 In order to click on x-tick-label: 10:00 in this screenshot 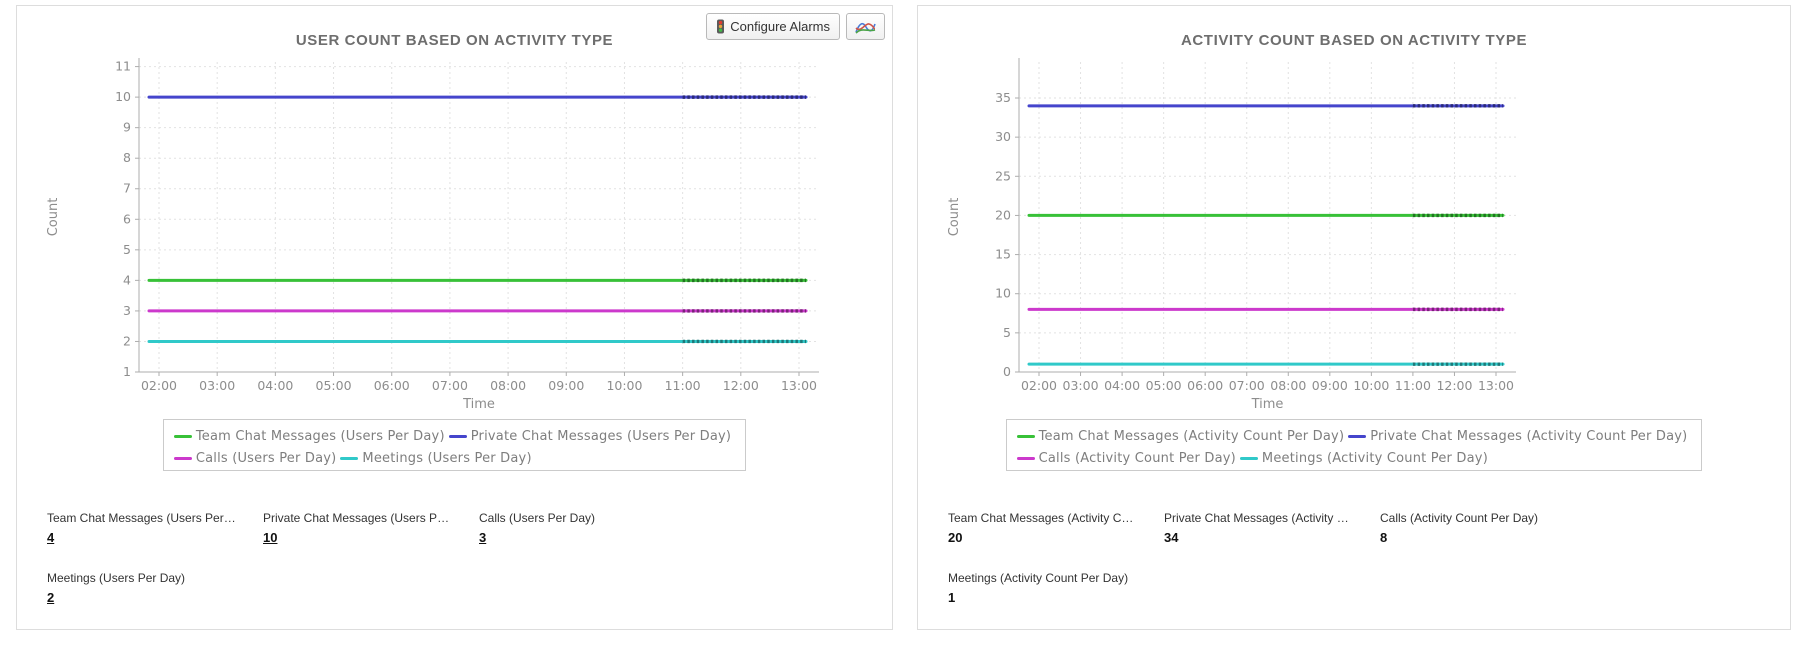, I will do `click(624, 385)`.